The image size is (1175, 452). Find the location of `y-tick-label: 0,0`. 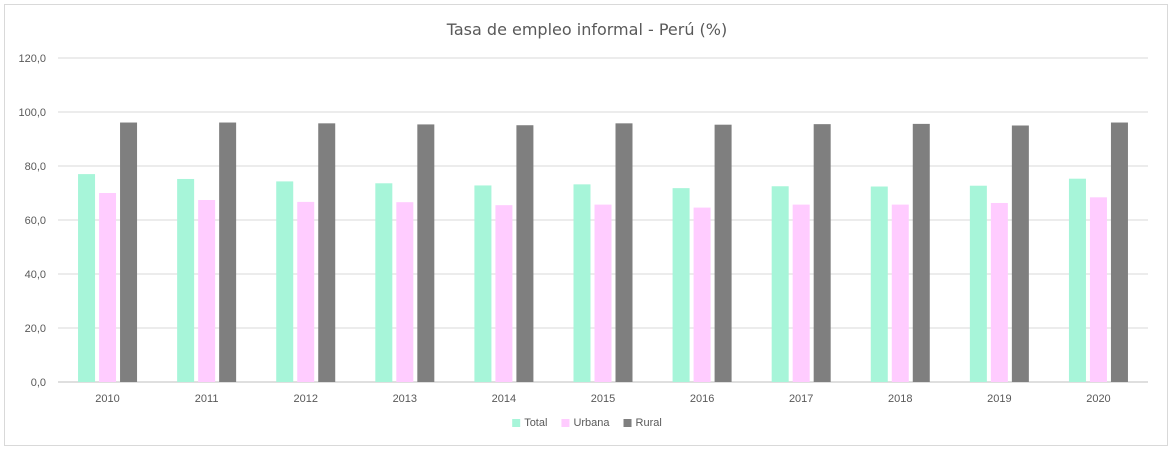

y-tick-label: 0,0 is located at coordinates (38, 383).